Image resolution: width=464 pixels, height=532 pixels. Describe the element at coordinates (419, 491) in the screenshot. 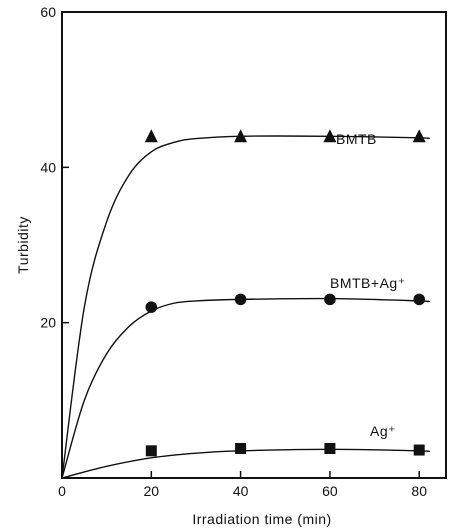

I see `x-tick-label: 80` at that location.